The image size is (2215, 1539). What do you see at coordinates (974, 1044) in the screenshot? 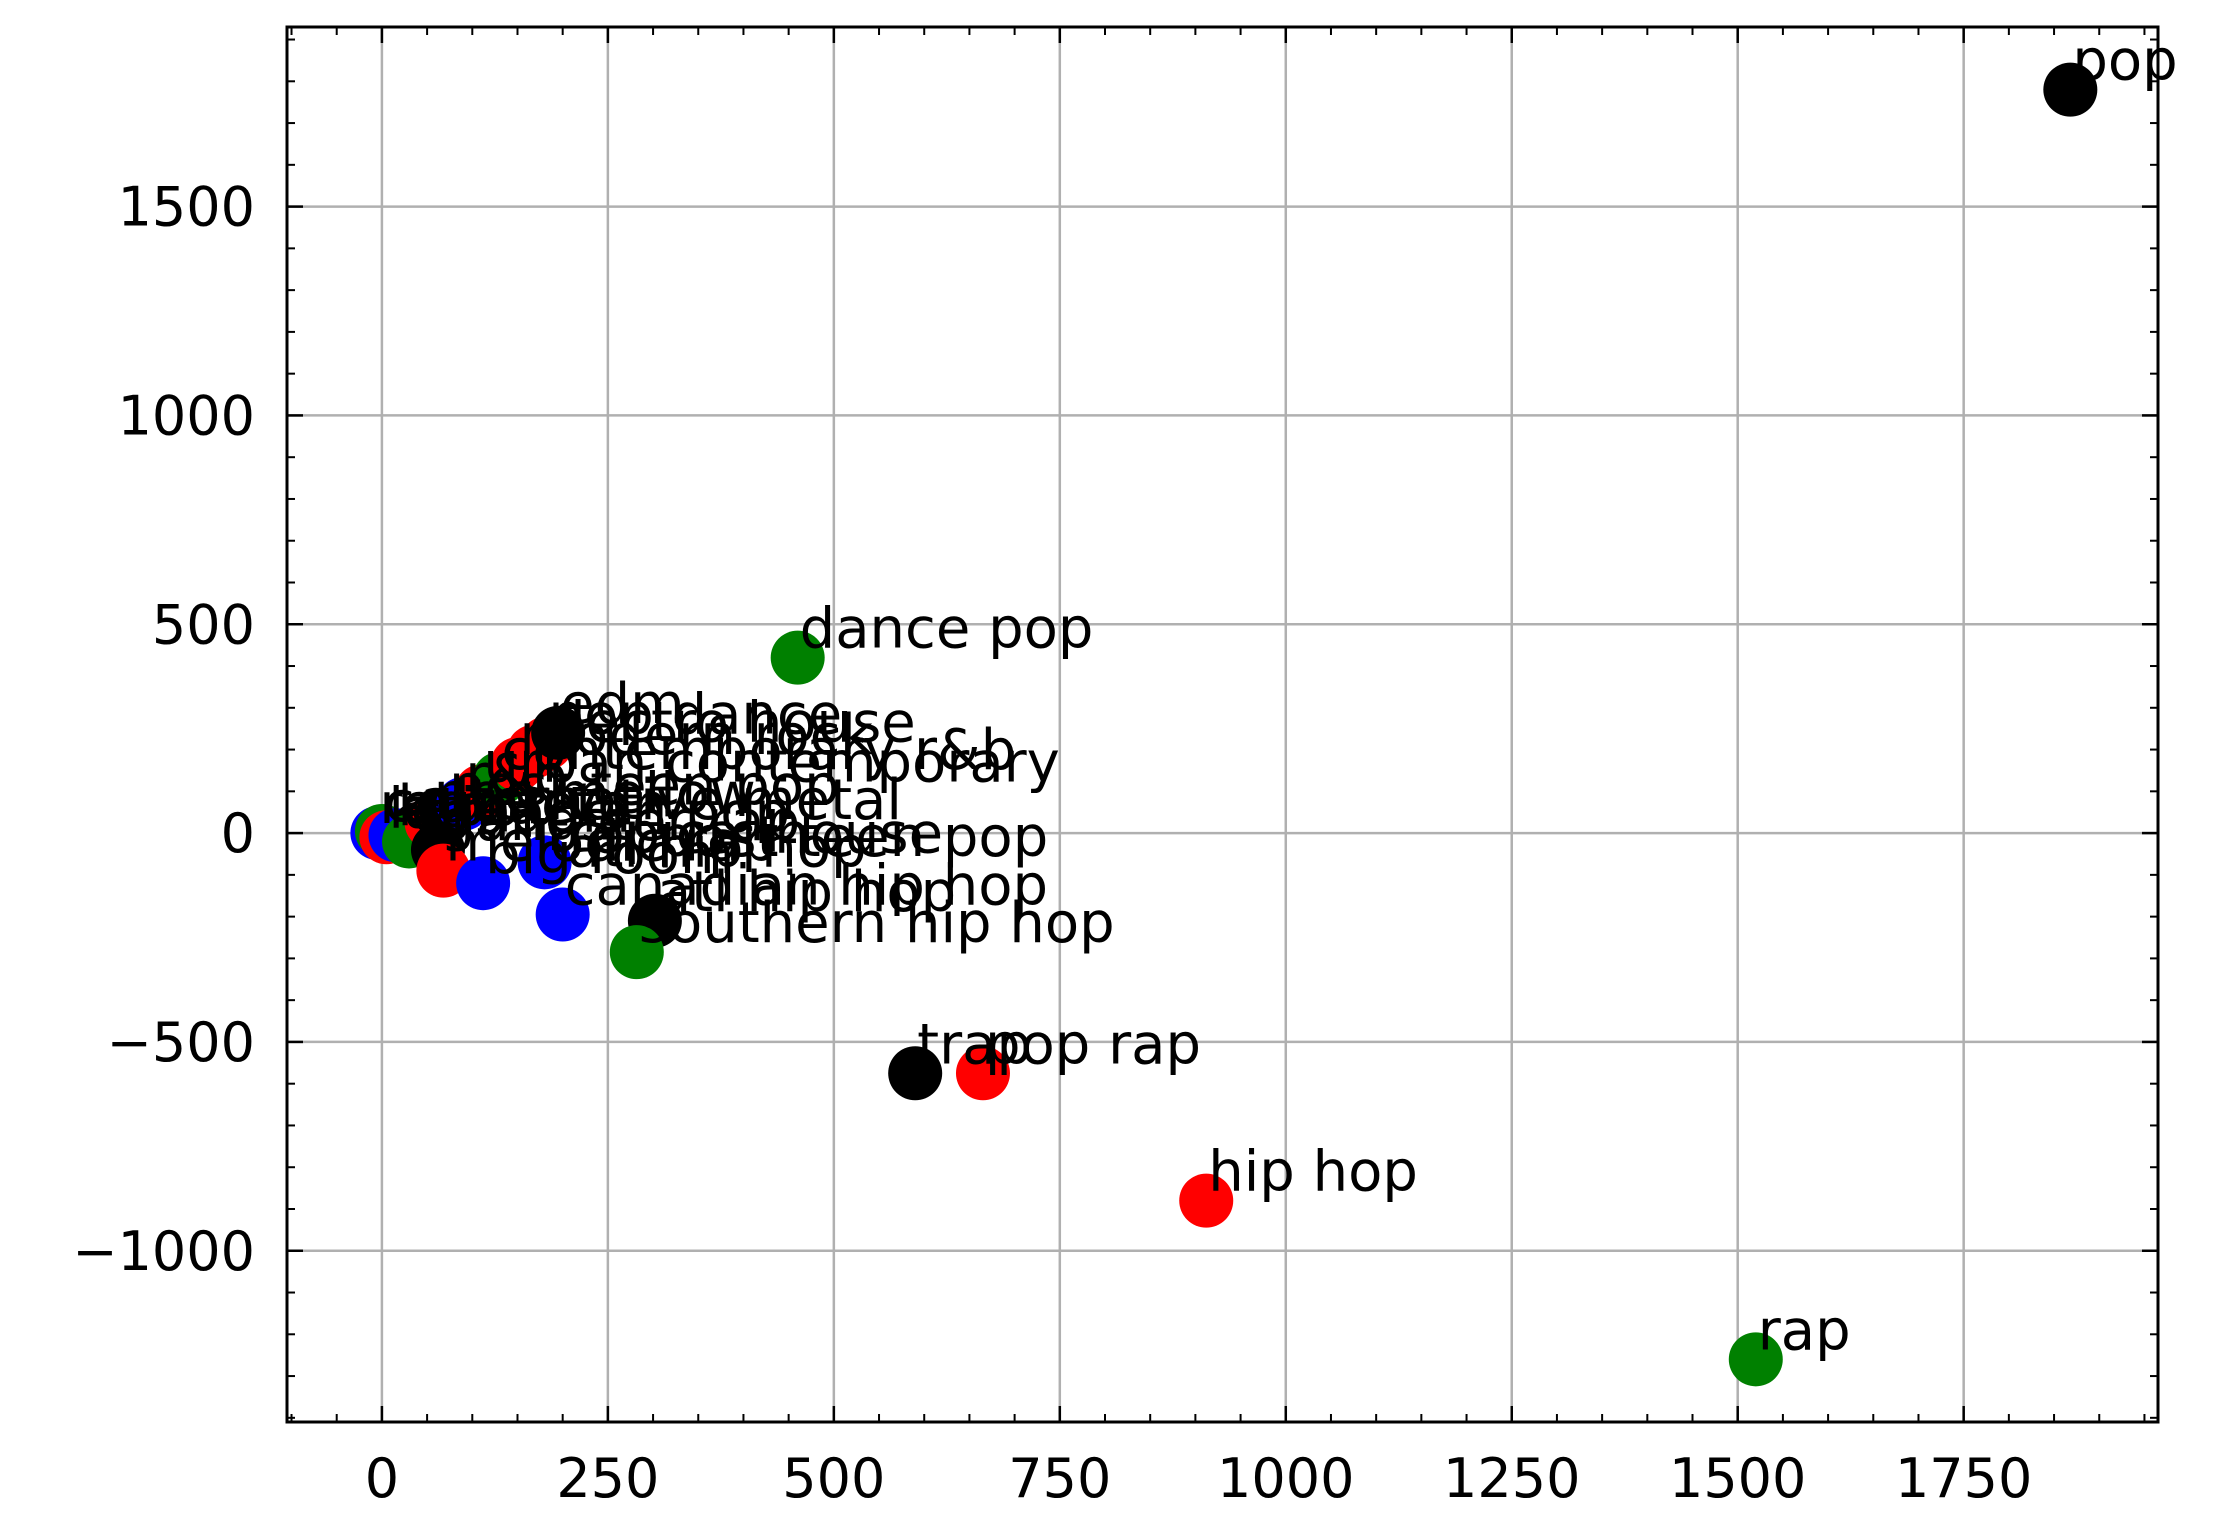
I see `point-label: trap` at bounding box center [974, 1044].